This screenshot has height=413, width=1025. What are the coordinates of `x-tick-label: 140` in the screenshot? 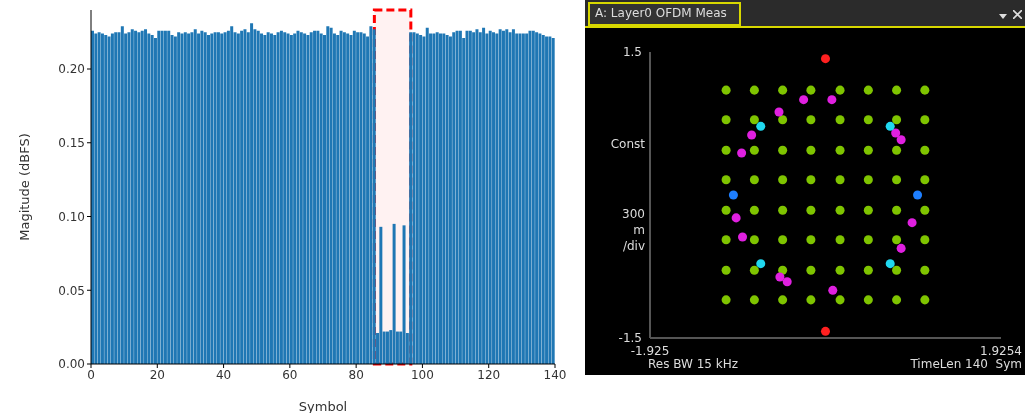 It's located at (555, 374).